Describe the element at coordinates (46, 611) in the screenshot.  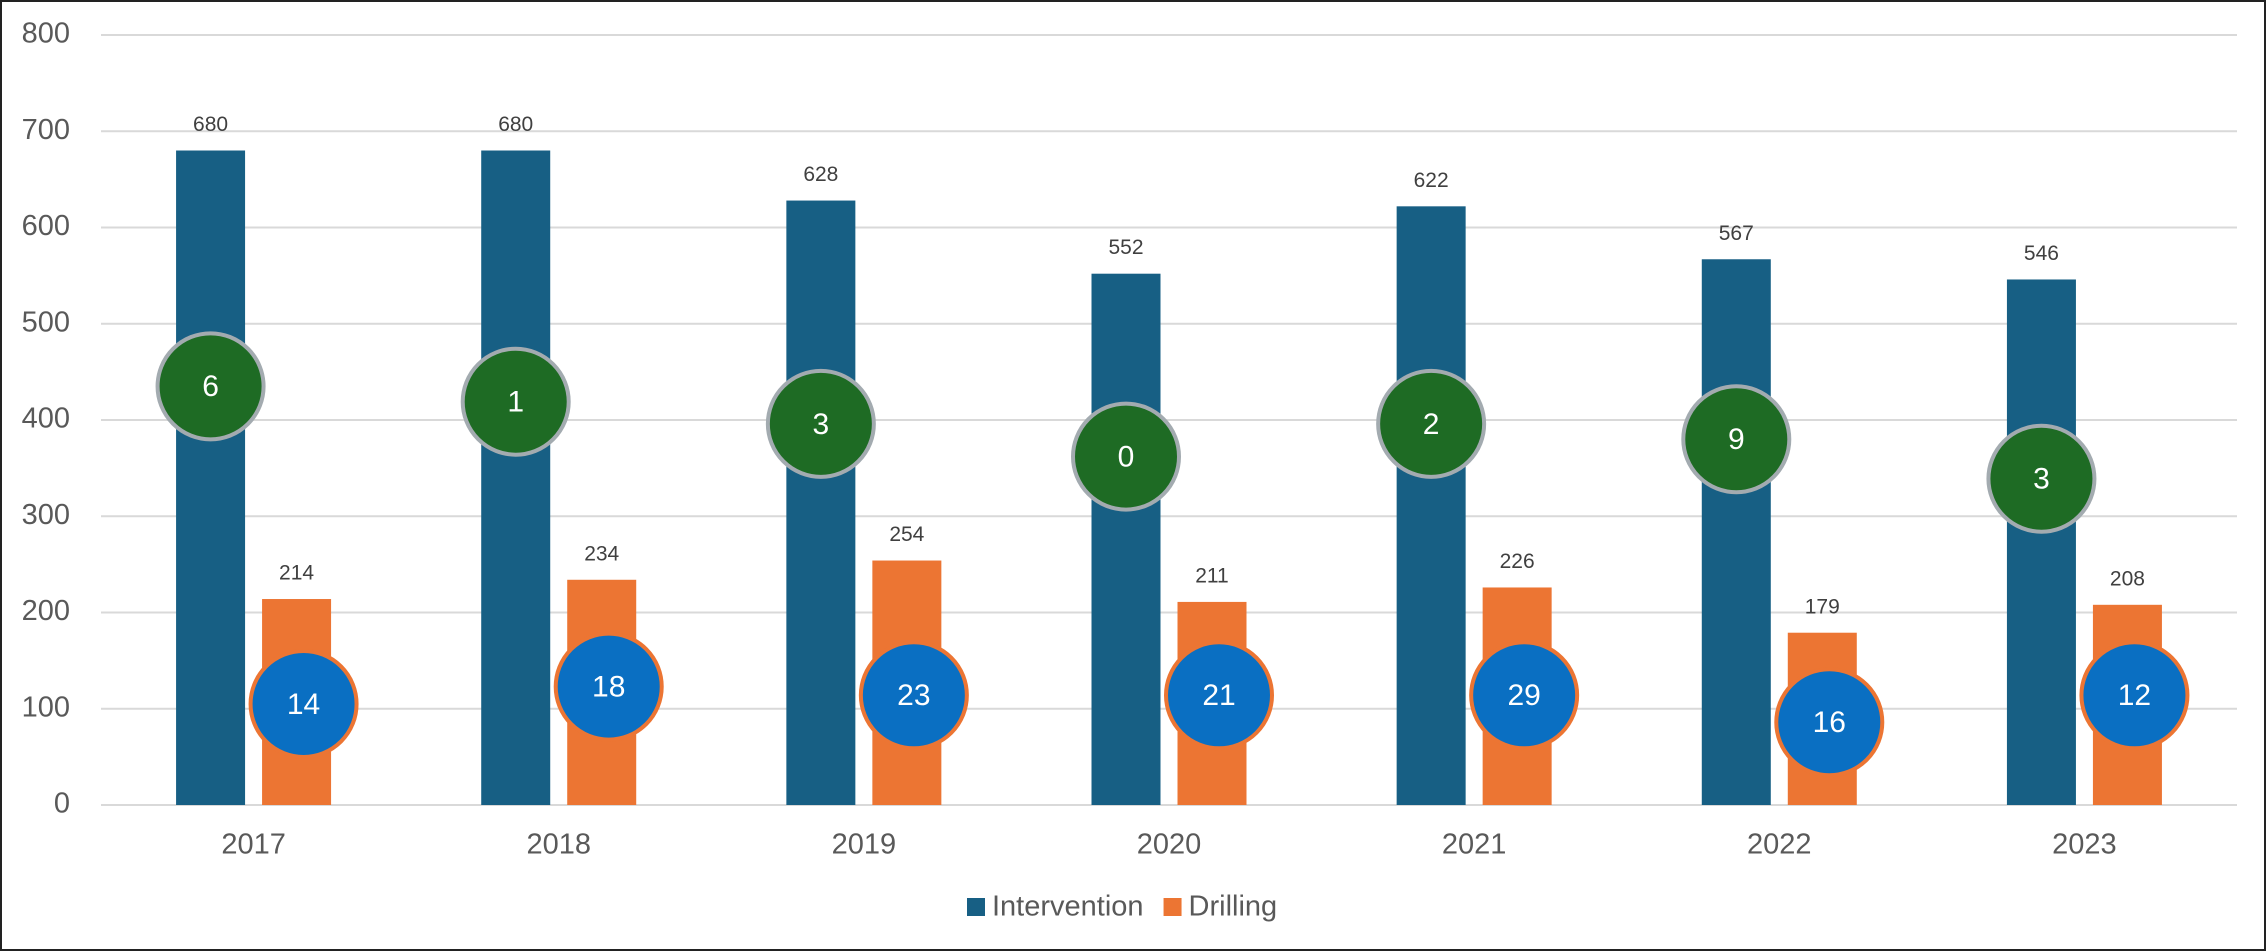
I see `y-tick-label: 200` at that location.